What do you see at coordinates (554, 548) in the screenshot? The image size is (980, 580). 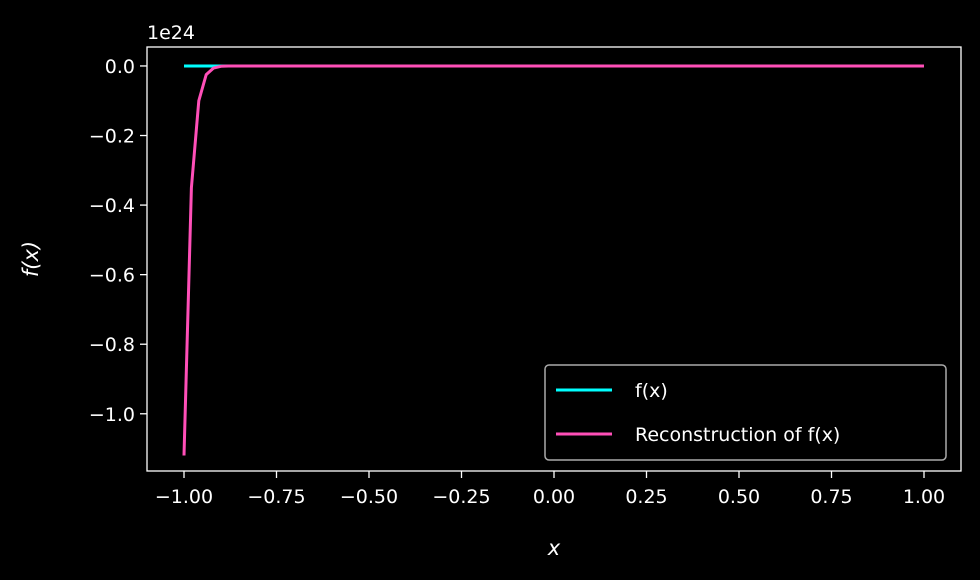 I see `x-axis-label: x` at bounding box center [554, 548].